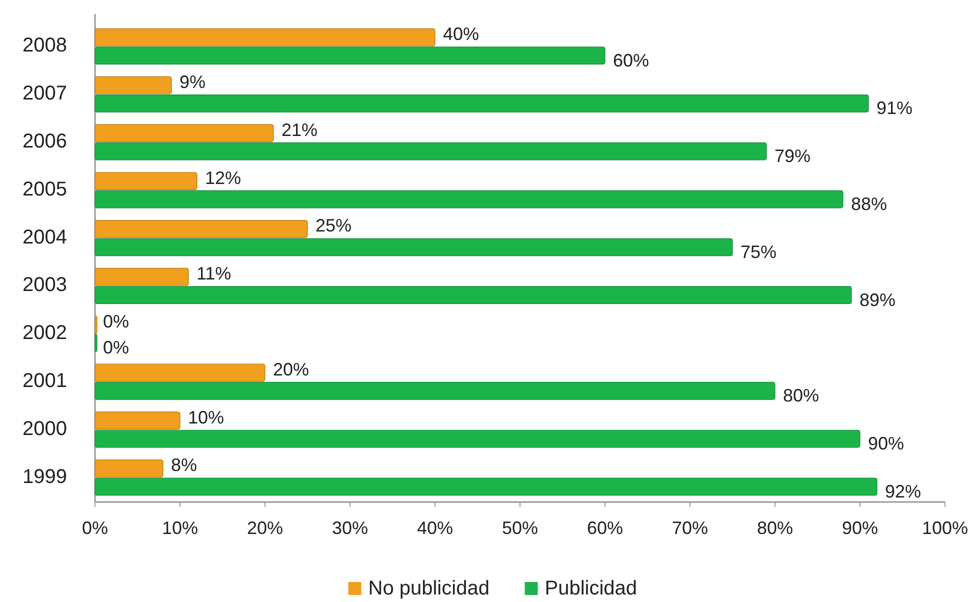  I want to click on data-label: 9%, so click(193, 82).